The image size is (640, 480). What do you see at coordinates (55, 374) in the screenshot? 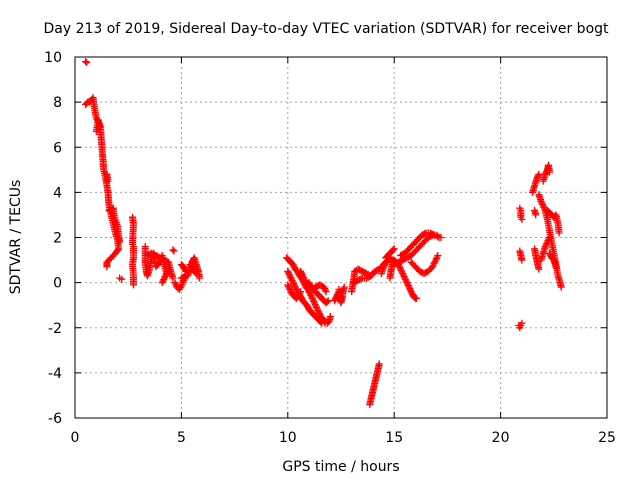
I see `y-tick-label: -4` at bounding box center [55, 374].